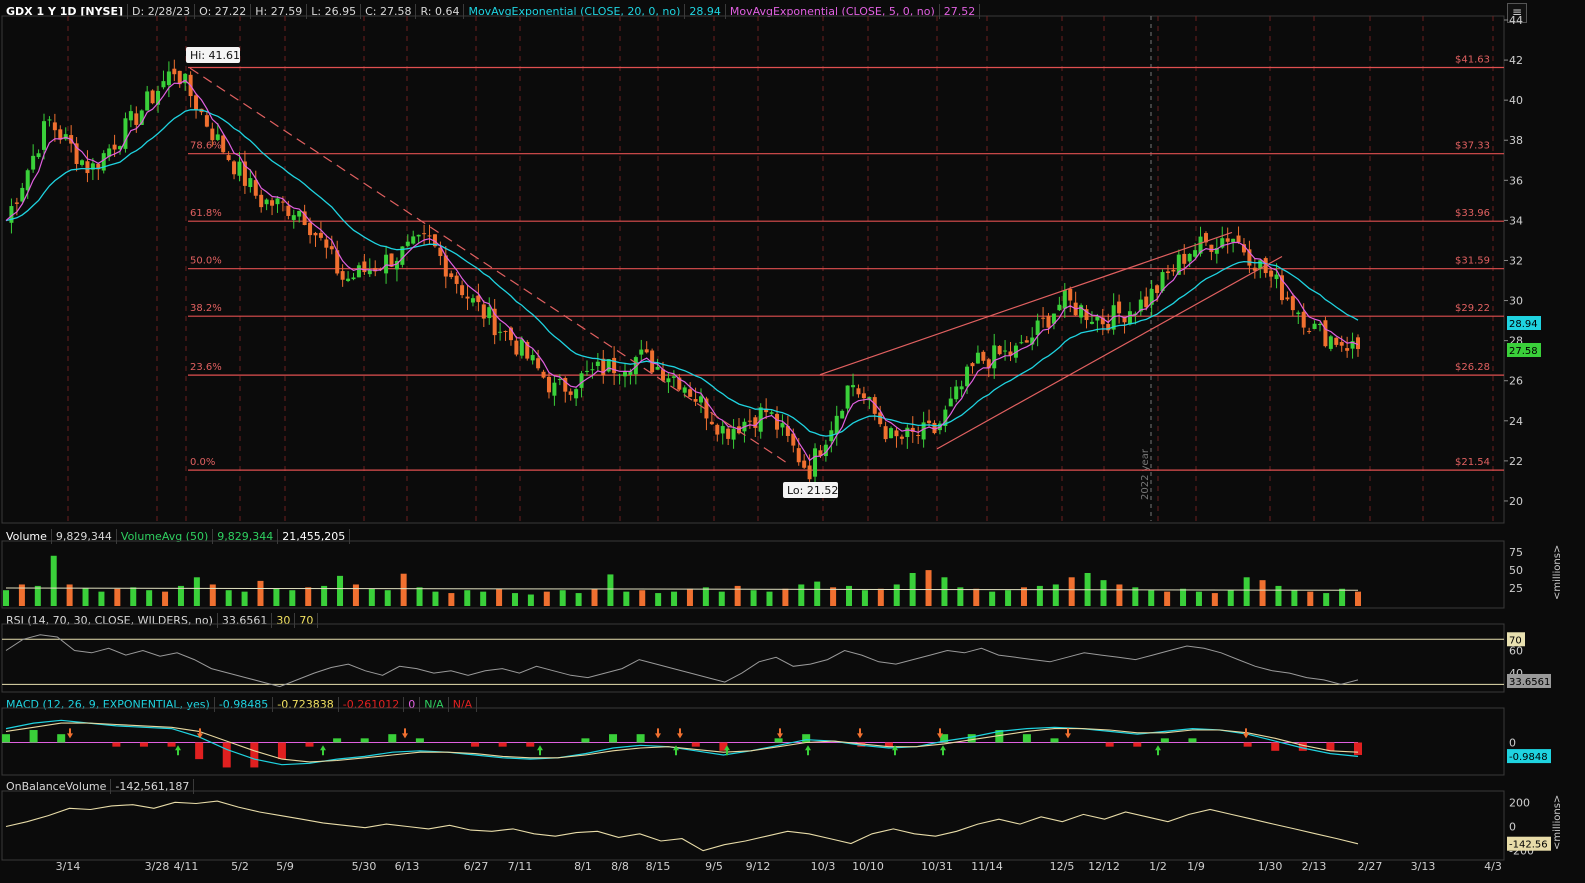 The width and height of the screenshot is (1585, 883). Describe the element at coordinates (1517, 13) in the screenshot. I see `hamburger-menu-icon: ≡` at that location.